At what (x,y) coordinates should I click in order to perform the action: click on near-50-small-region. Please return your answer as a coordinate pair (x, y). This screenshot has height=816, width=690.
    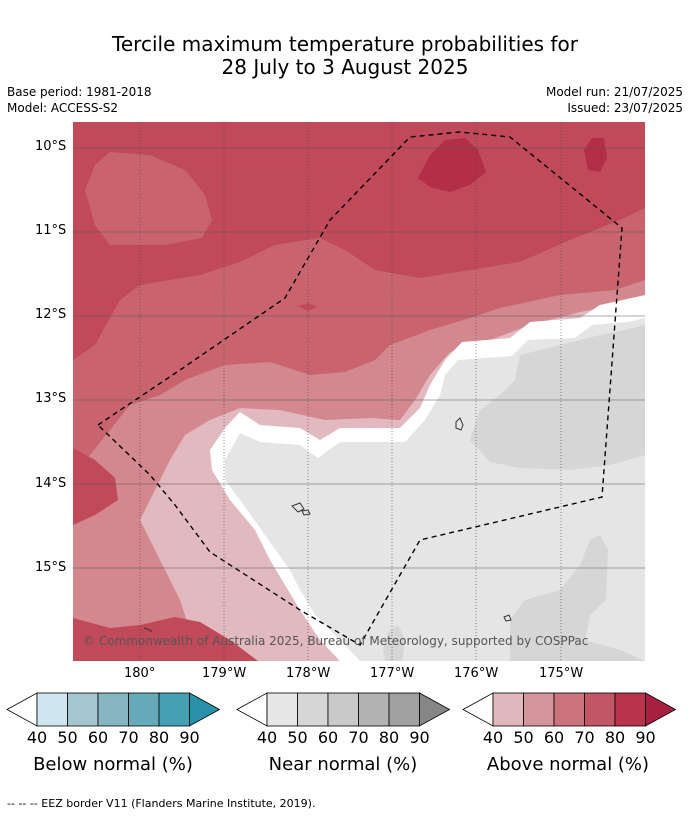
    Looking at the image, I should click on (394, 643).